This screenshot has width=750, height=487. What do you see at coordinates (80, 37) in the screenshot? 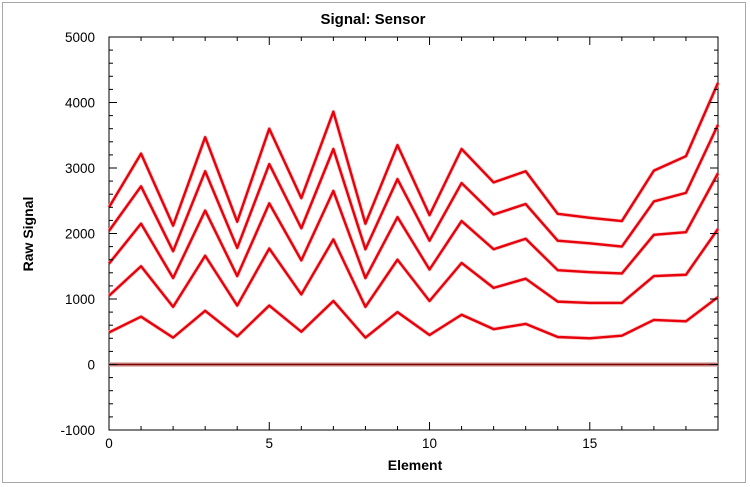
I see `y-tick-label: 5000` at bounding box center [80, 37].